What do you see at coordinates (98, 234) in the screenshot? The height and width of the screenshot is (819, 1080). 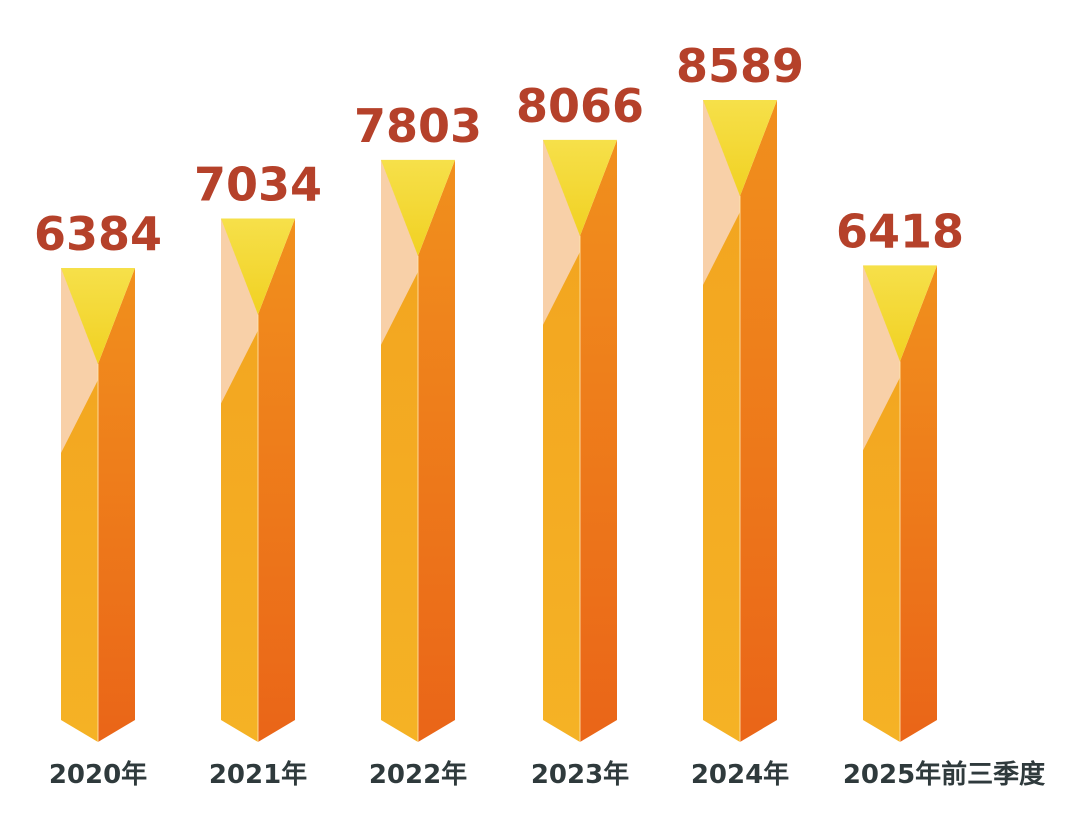 I see `bar-value-label: 6384` at bounding box center [98, 234].